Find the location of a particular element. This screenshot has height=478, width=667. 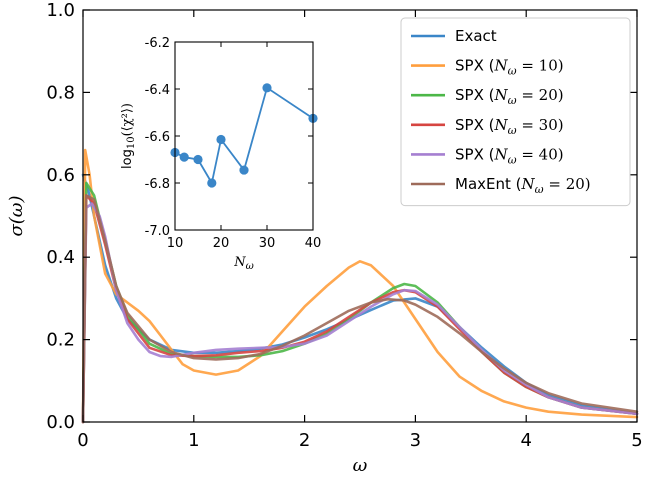

y-tick-label-0.4: 0.4 is located at coordinates (60, 257).